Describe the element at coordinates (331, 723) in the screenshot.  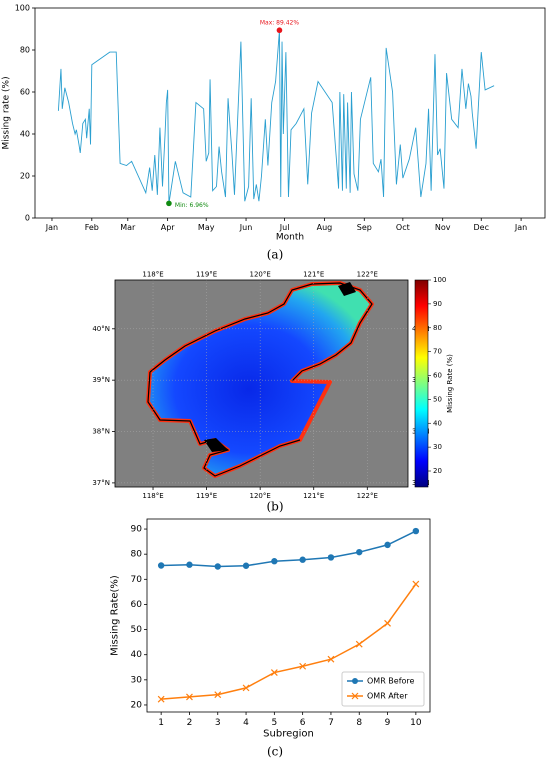
I see `x-tick-label: 7` at that location.